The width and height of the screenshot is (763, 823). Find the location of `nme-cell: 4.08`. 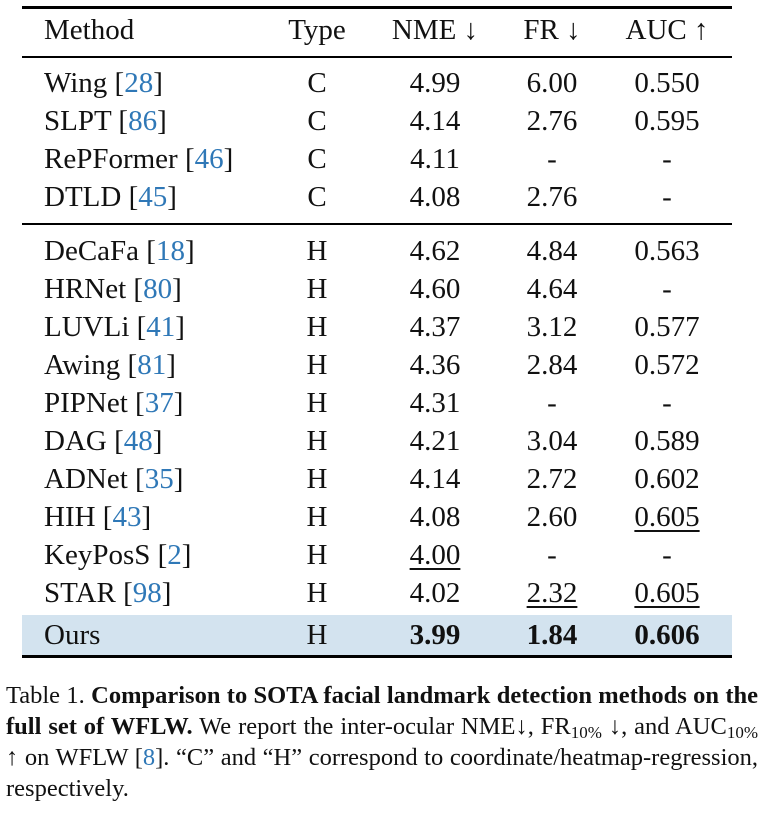

nme-cell: 4.08 is located at coordinates (435, 197).